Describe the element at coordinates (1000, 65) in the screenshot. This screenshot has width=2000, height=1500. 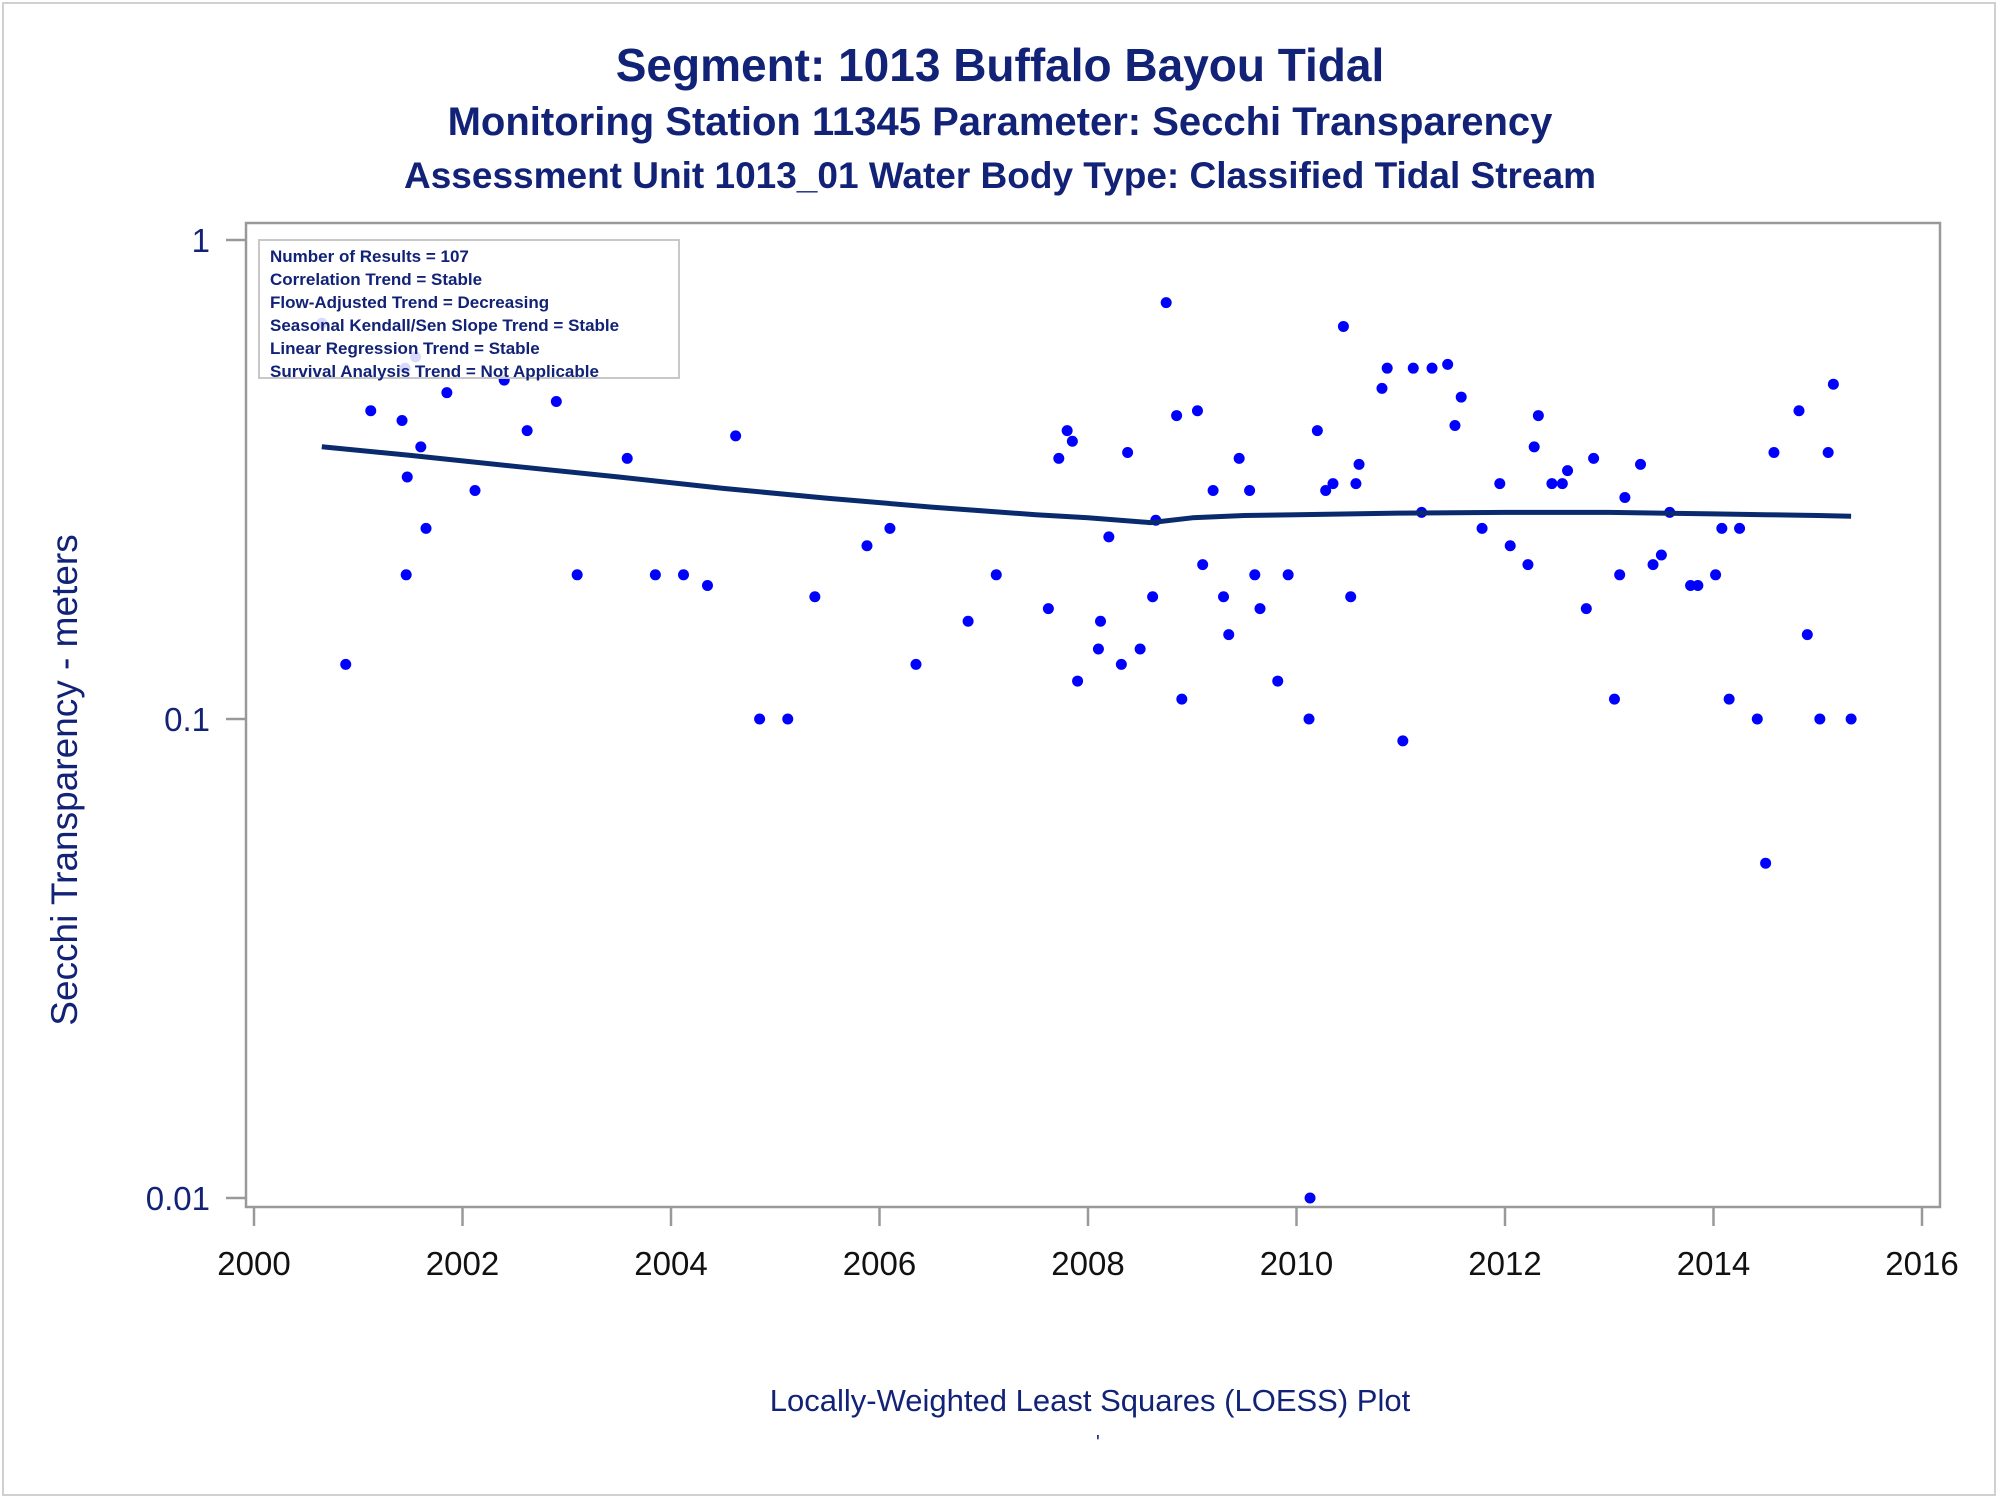
I see `chart-title: Segment: 1013 Buffalo Bayou Tidal` at that location.